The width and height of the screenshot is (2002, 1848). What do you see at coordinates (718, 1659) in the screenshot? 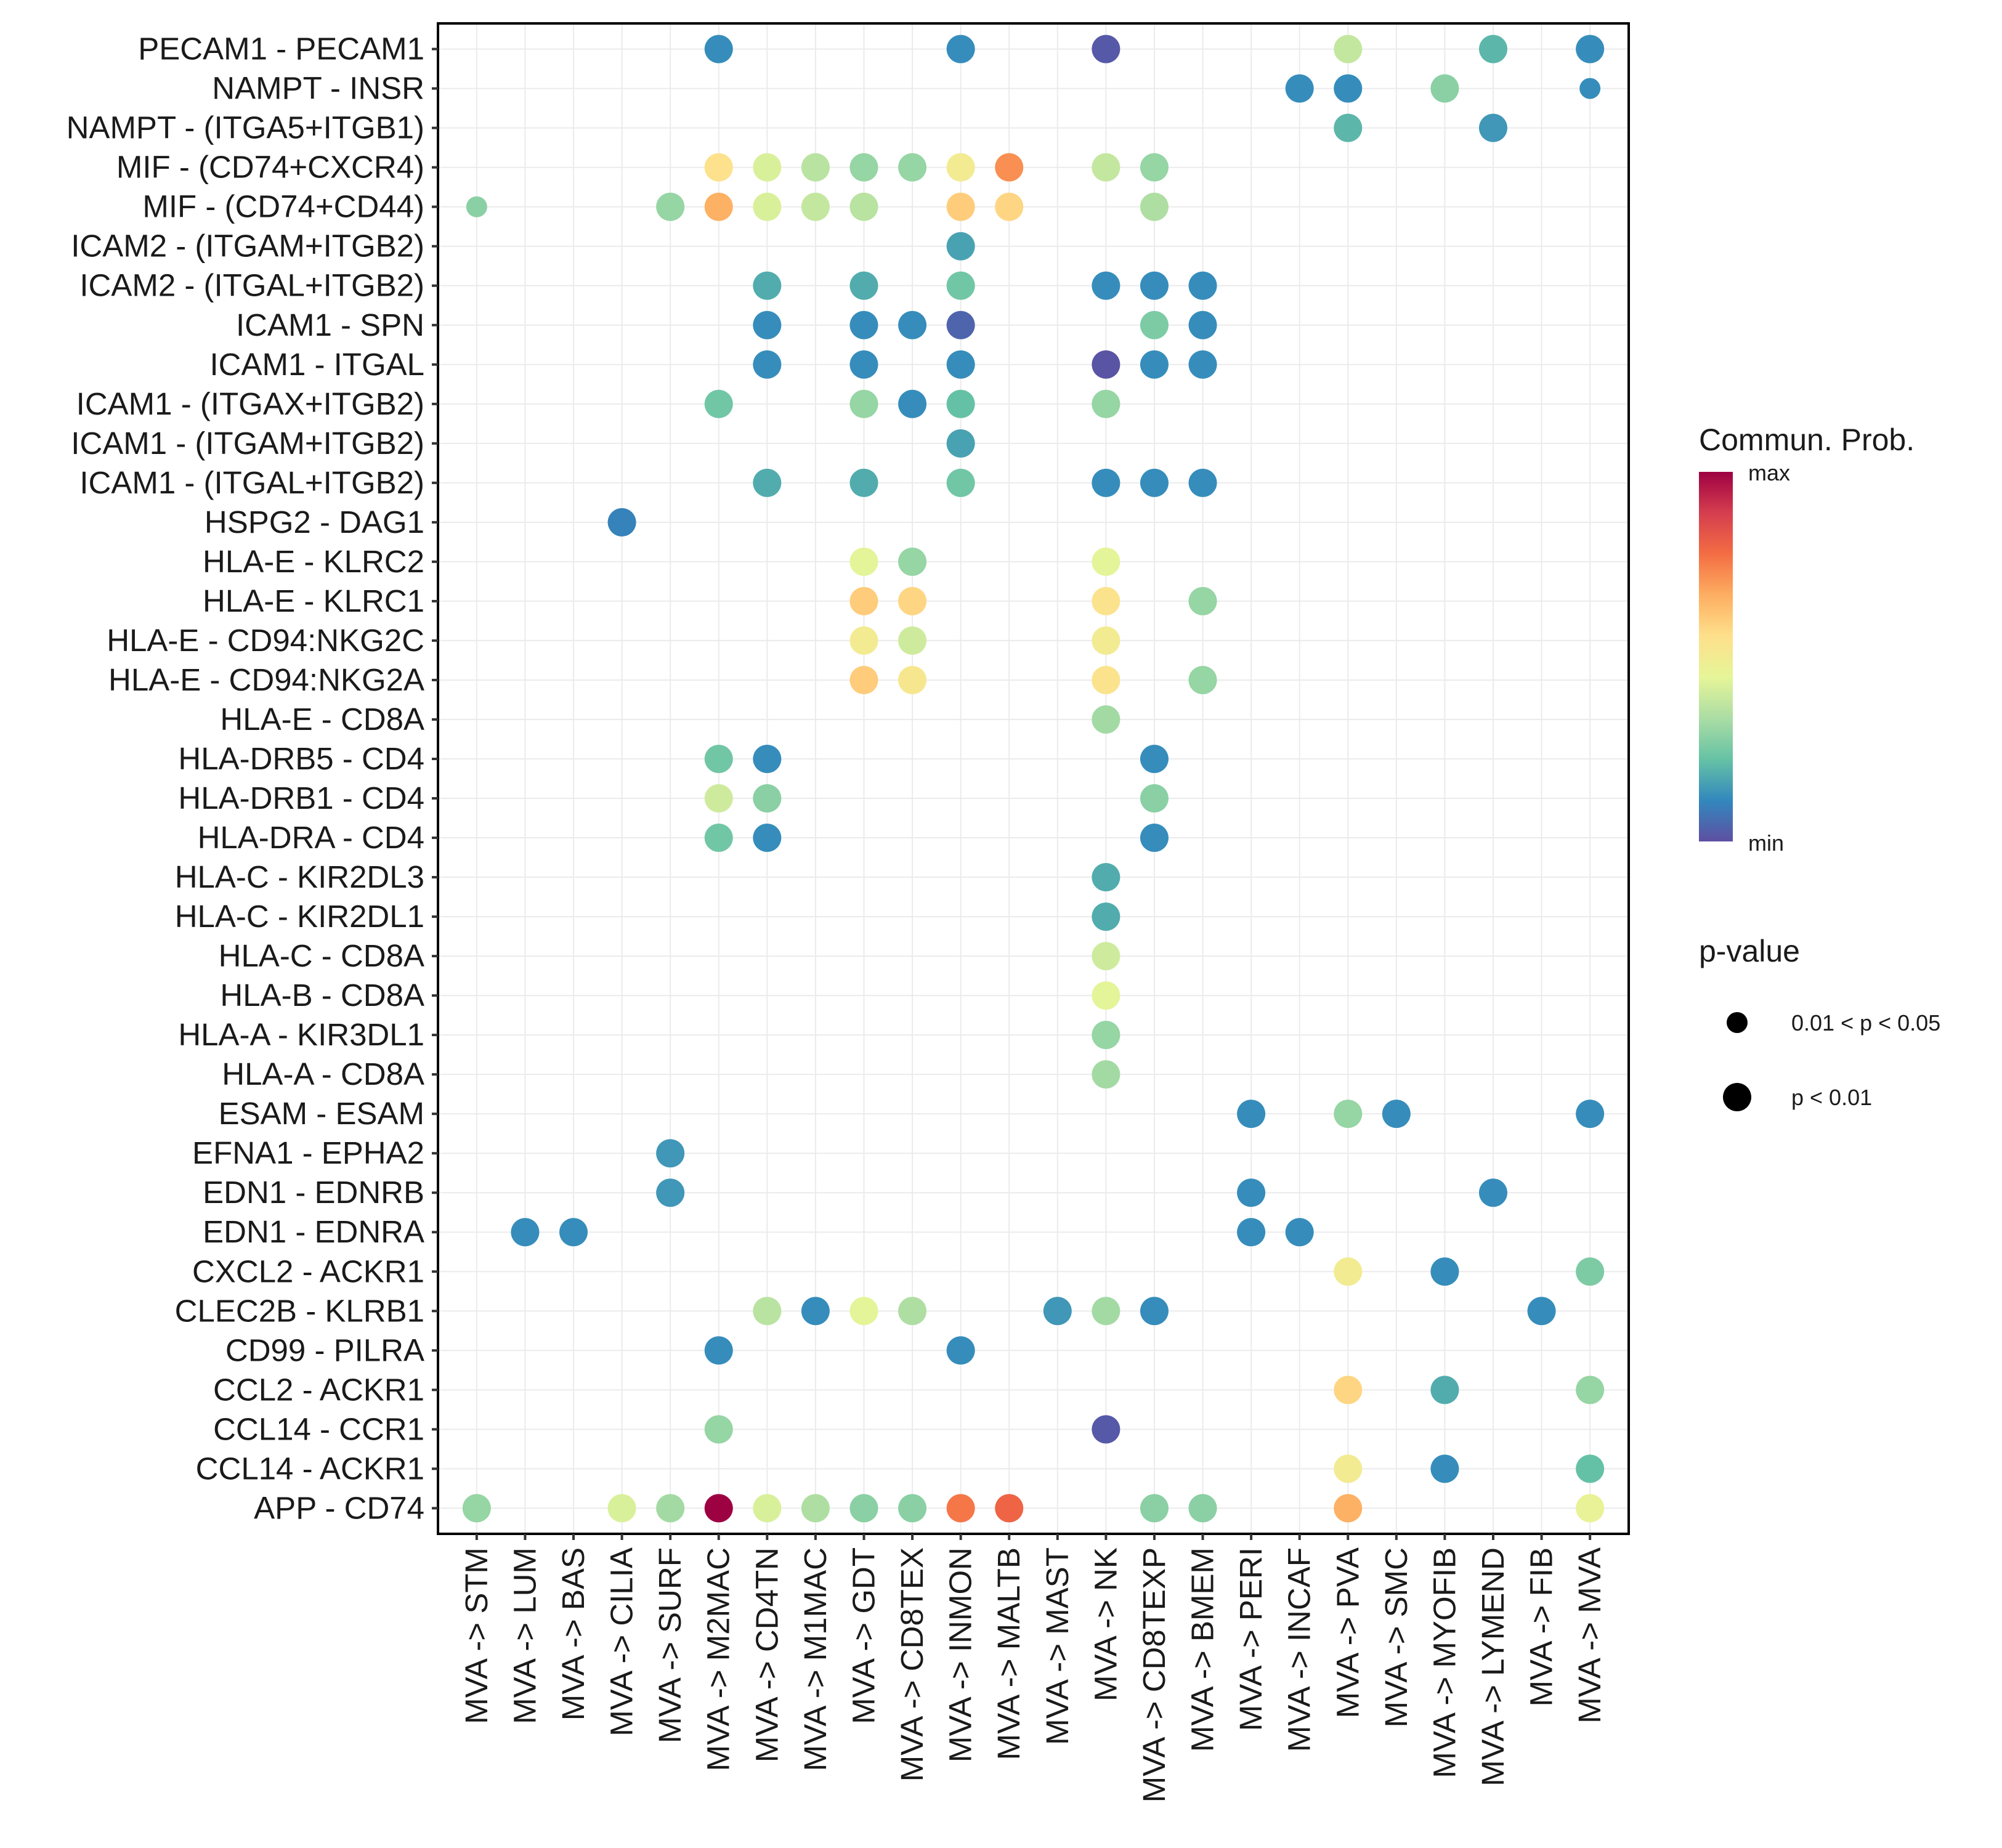
I see `x-tick-label: MVA -> M2MAC` at bounding box center [718, 1659].